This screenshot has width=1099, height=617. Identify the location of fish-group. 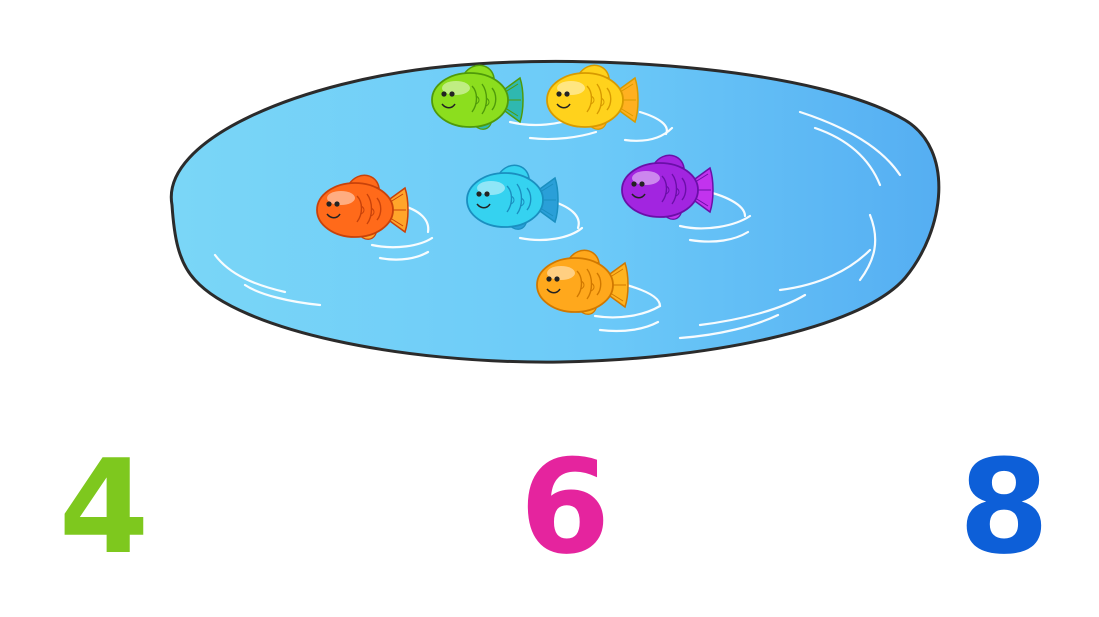
(515, 189).